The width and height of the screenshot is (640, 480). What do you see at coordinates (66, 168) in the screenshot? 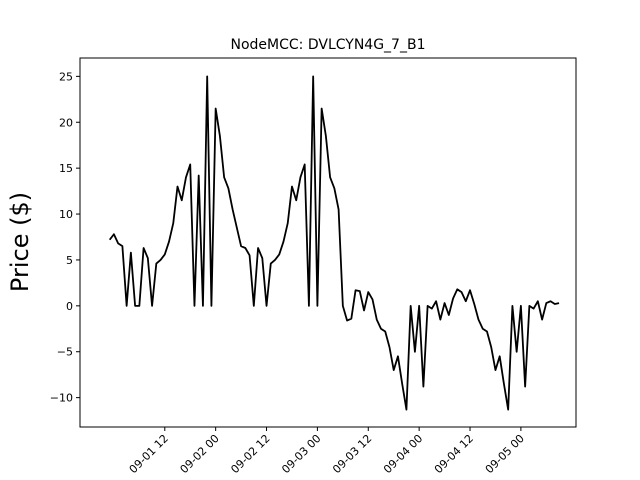
I see `y-tick-label: 15` at bounding box center [66, 168].